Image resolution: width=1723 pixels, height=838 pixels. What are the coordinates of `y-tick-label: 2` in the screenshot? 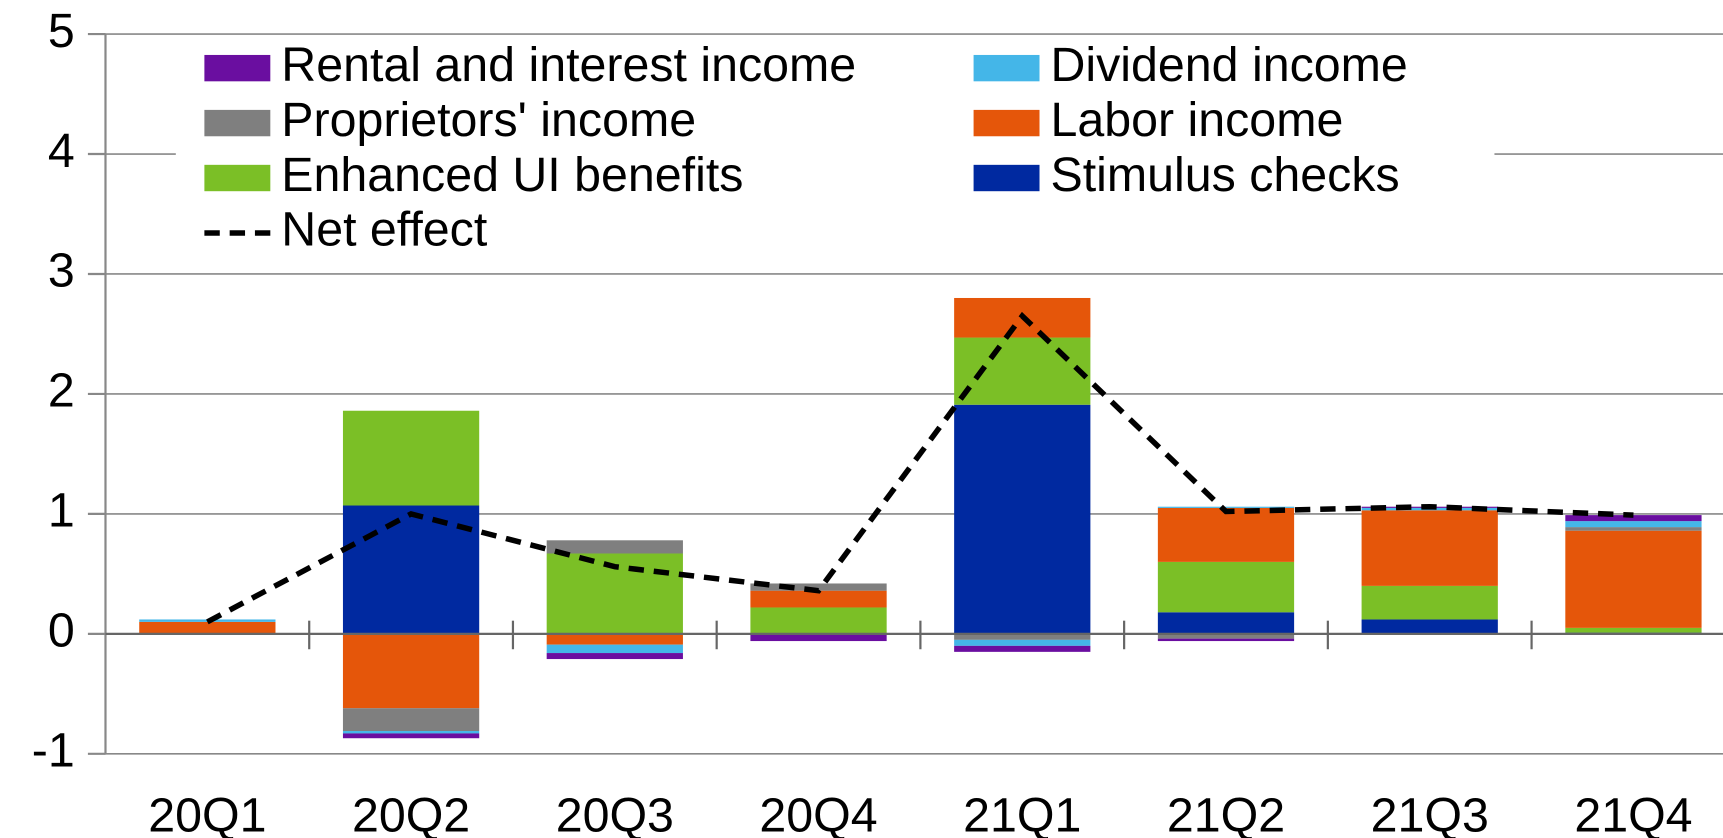 It's located at (61, 391).